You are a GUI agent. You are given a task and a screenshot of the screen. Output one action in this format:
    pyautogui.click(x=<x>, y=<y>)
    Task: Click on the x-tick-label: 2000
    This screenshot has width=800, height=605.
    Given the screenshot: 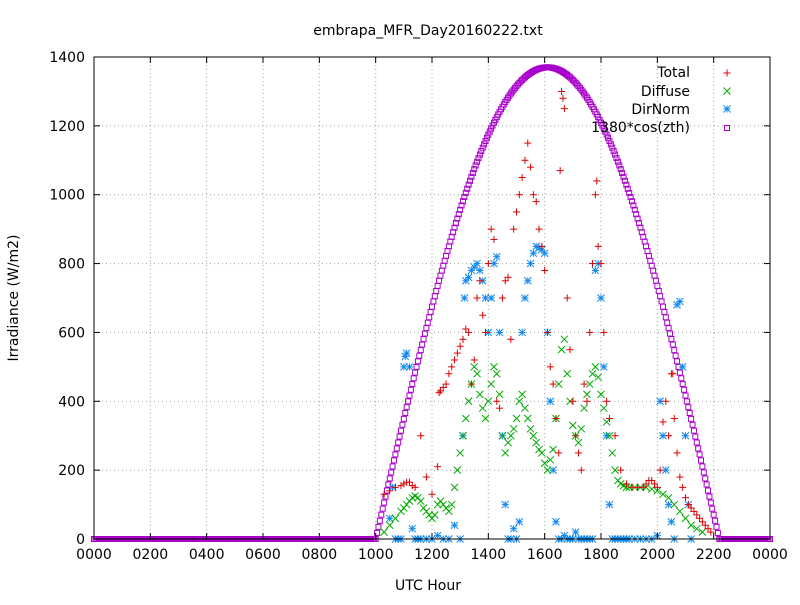 What is the action you would take?
    pyautogui.click(x=658, y=555)
    